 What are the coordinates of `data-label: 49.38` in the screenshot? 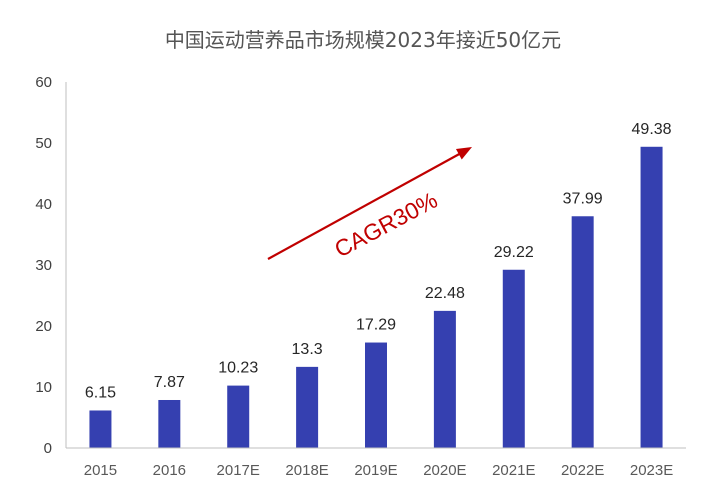 It's located at (652, 129).